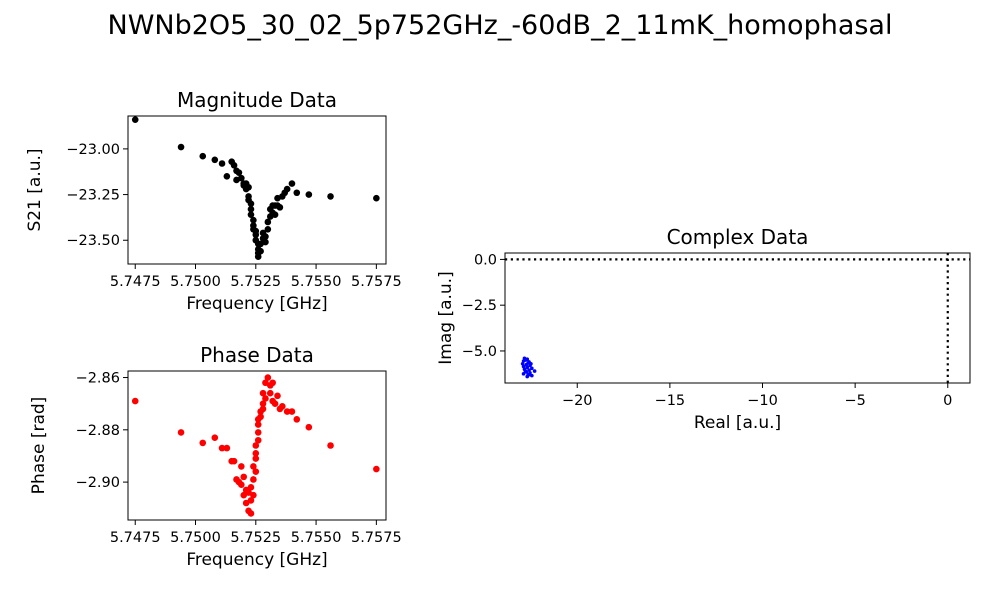 The height and width of the screenshot is (600, 1000). Describe the element at coordinates (577, 401) in the screenshot. I see `x-tick-label: −20` at that location.